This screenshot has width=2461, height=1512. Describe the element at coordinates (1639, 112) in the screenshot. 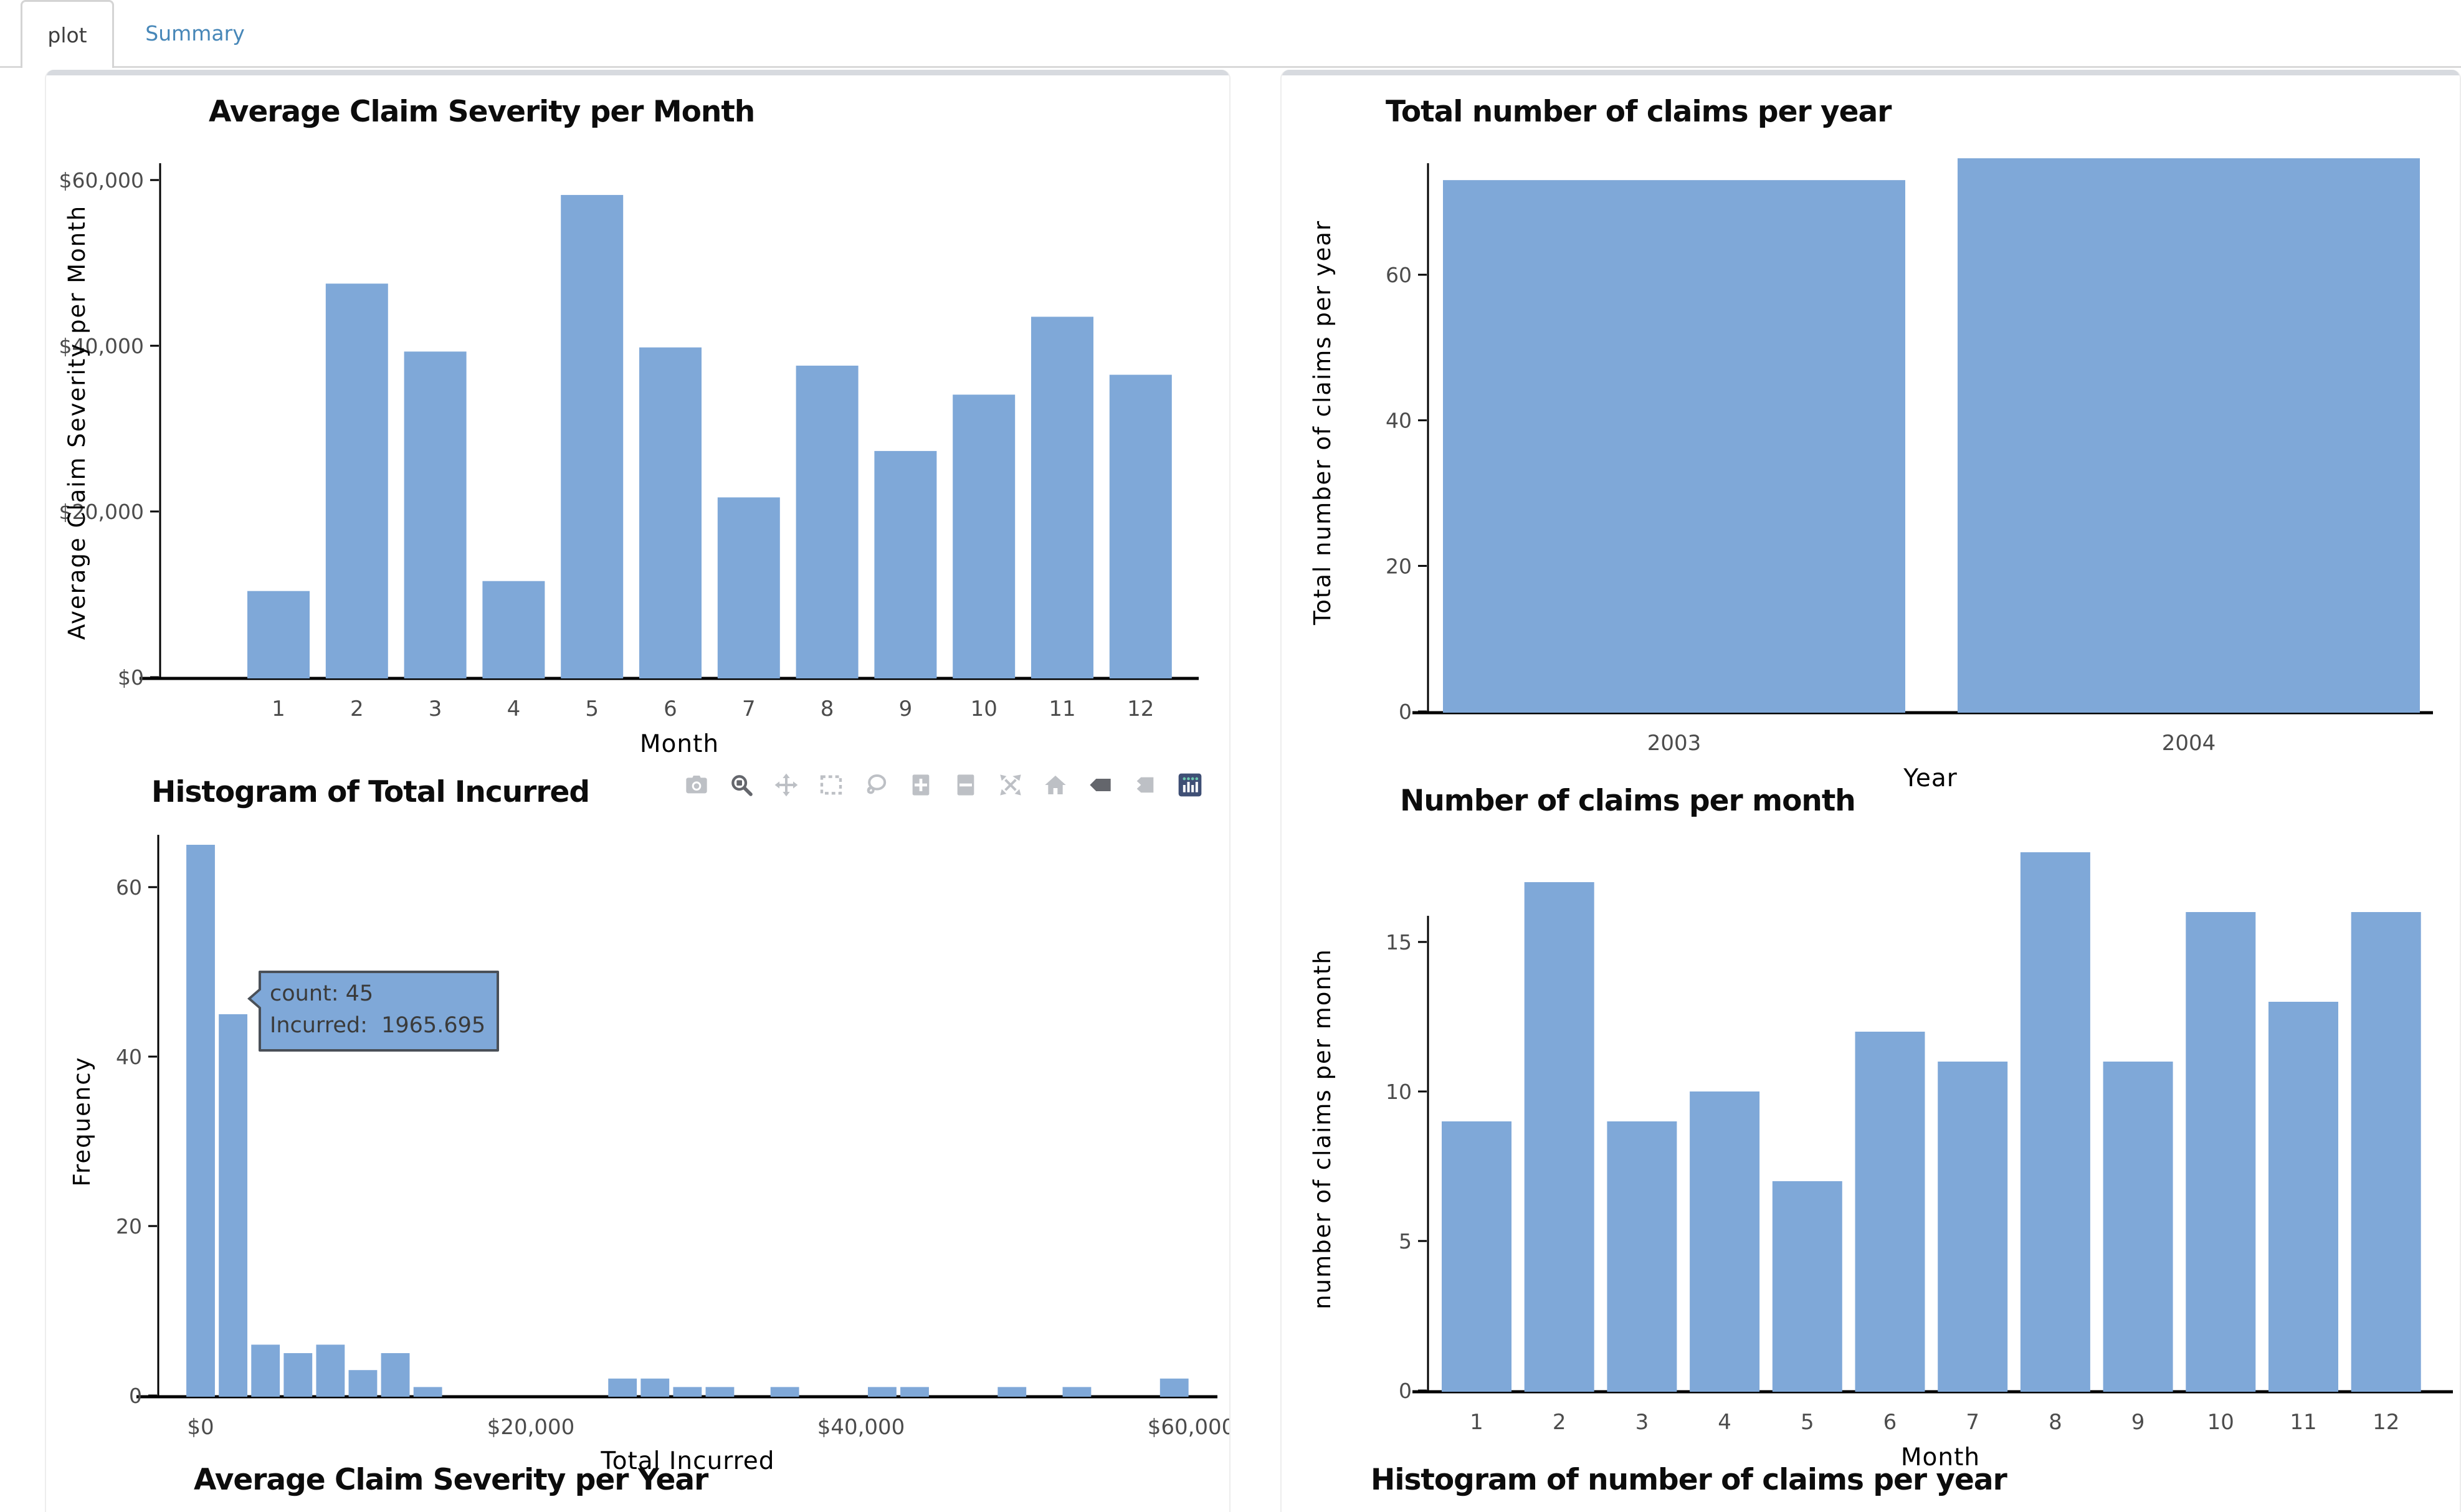

I see `chart-title-claims-per-year: Total number of claims per year` at that location.